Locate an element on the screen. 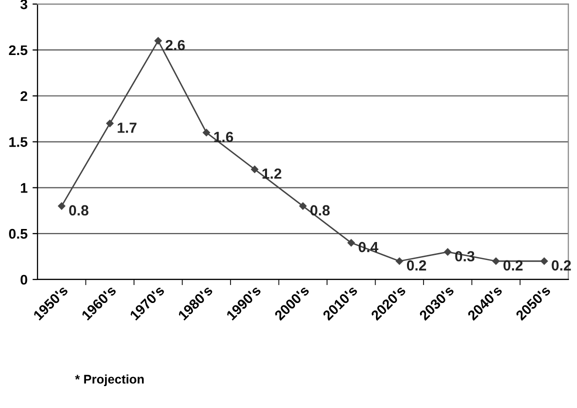 This screenshot has height=408, width=577. data-label: 1.6 is located at coordinates (224, 137).